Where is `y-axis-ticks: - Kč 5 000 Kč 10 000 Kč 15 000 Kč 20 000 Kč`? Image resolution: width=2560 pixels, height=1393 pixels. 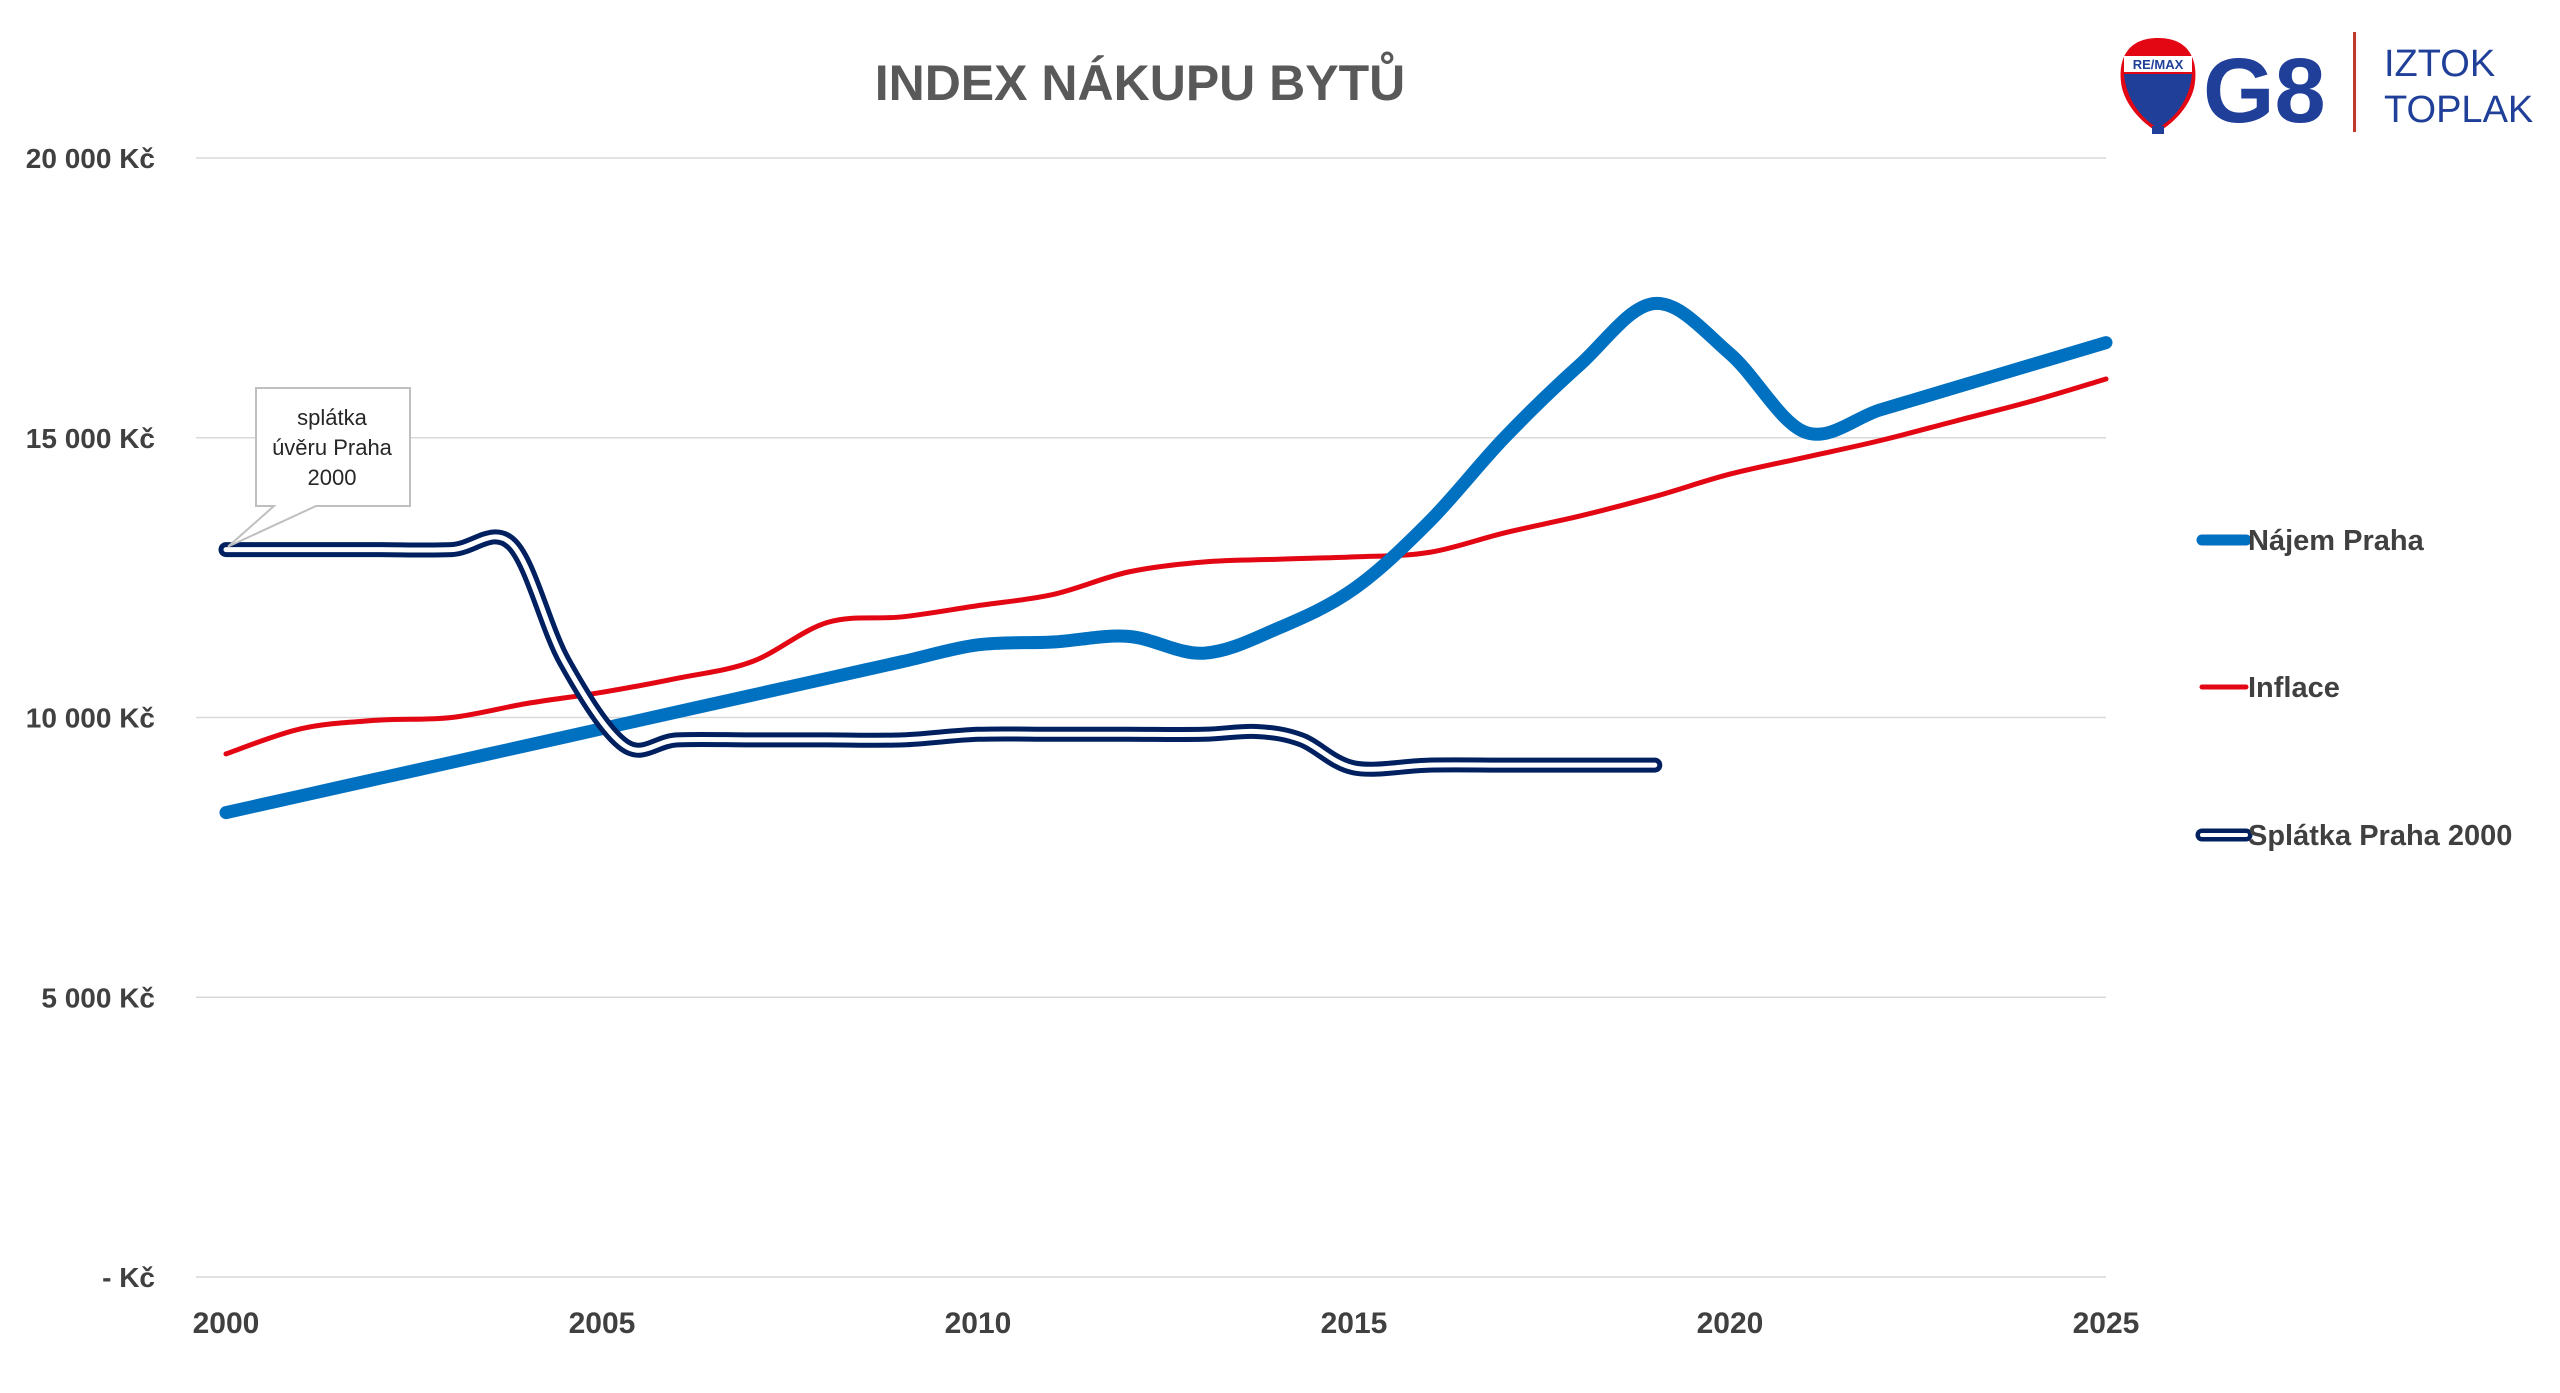
y-axis-ticks: - Kč 5 000 Kč 10 000 Kč 15 000 Kč 20 000 Kč is located at coordinates (90, 718).